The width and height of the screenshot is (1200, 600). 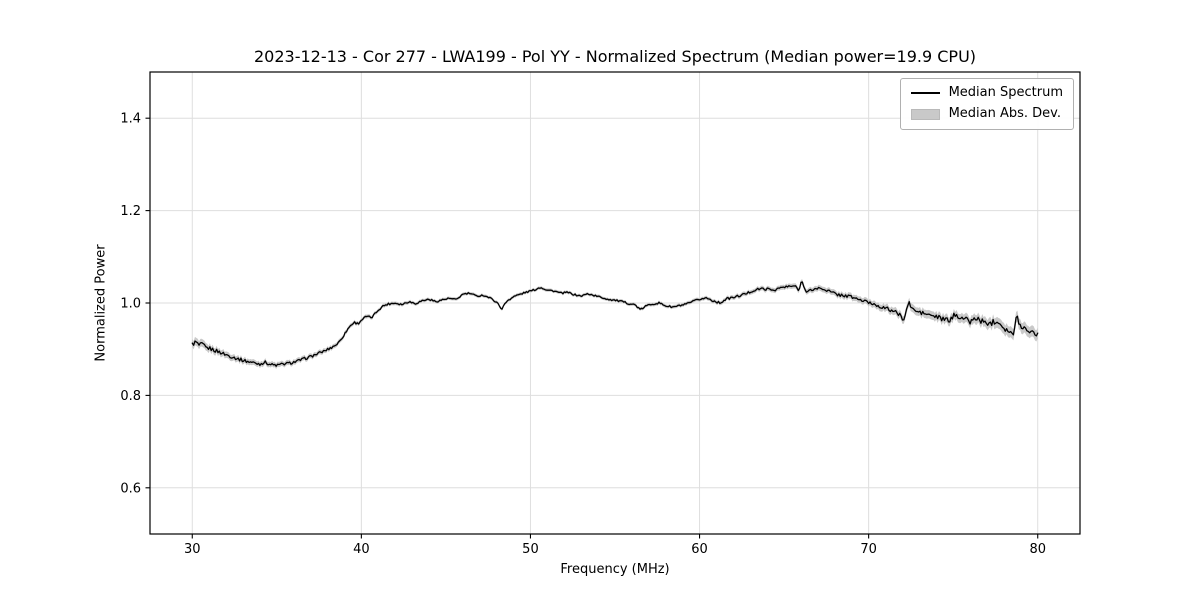 I want to click on y-tick-label: 0.8, so click(x=130, y=396).